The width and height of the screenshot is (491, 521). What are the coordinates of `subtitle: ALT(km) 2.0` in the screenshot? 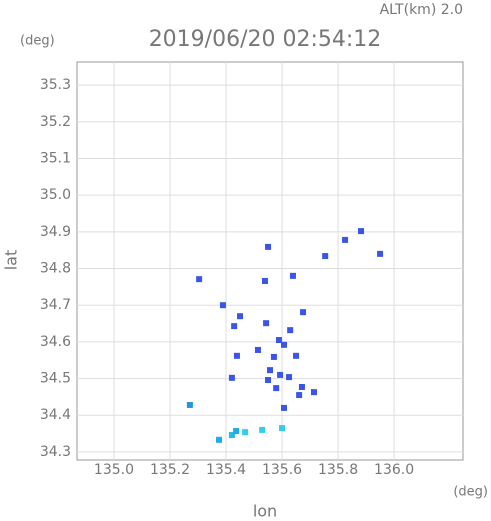 It's located at (421, 10).